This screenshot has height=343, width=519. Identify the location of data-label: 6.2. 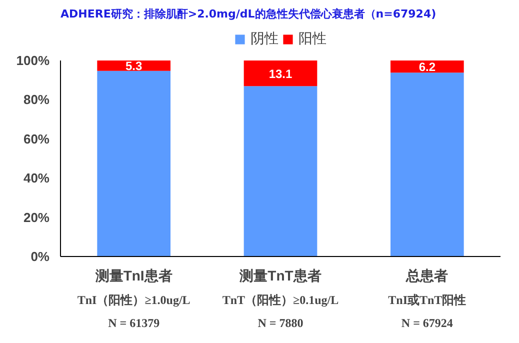
(427, 67).